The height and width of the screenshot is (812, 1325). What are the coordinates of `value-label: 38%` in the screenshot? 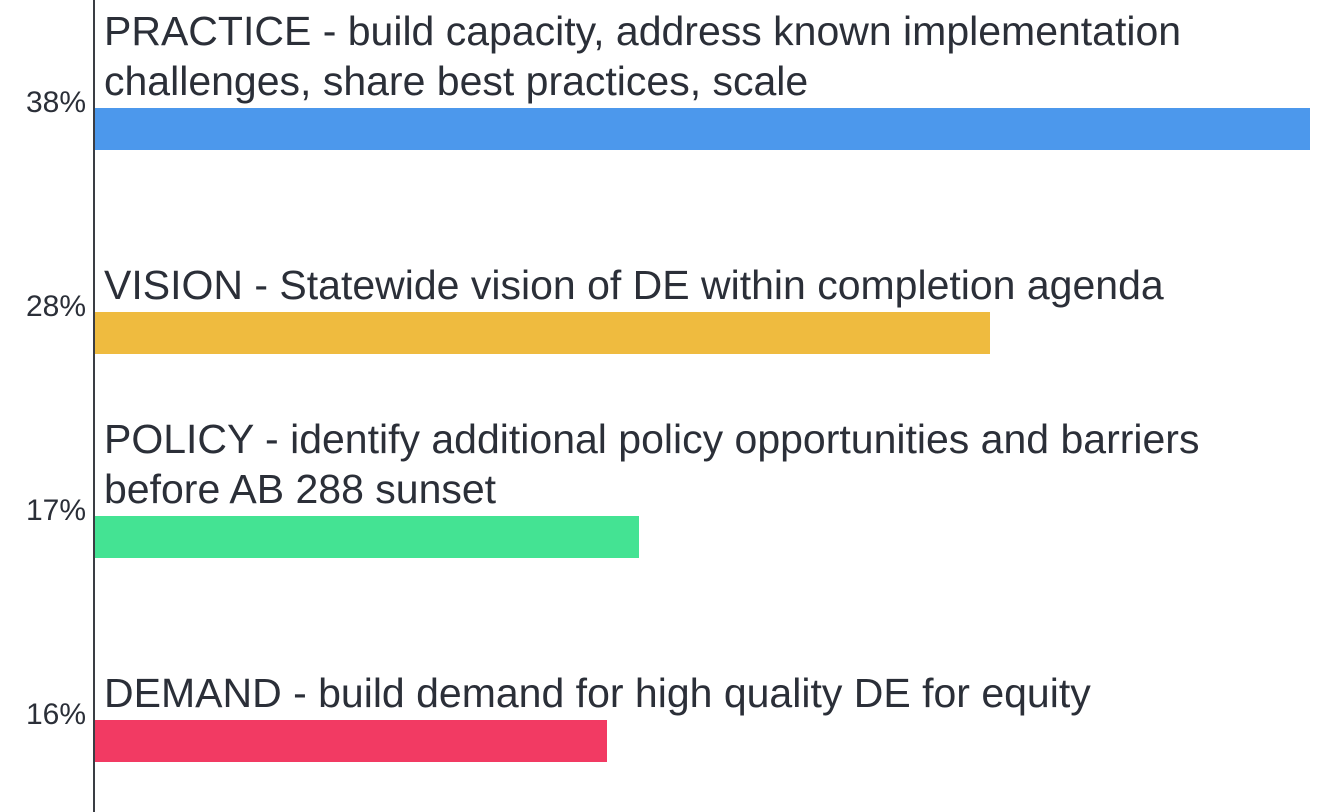 It's located at (55, 102).